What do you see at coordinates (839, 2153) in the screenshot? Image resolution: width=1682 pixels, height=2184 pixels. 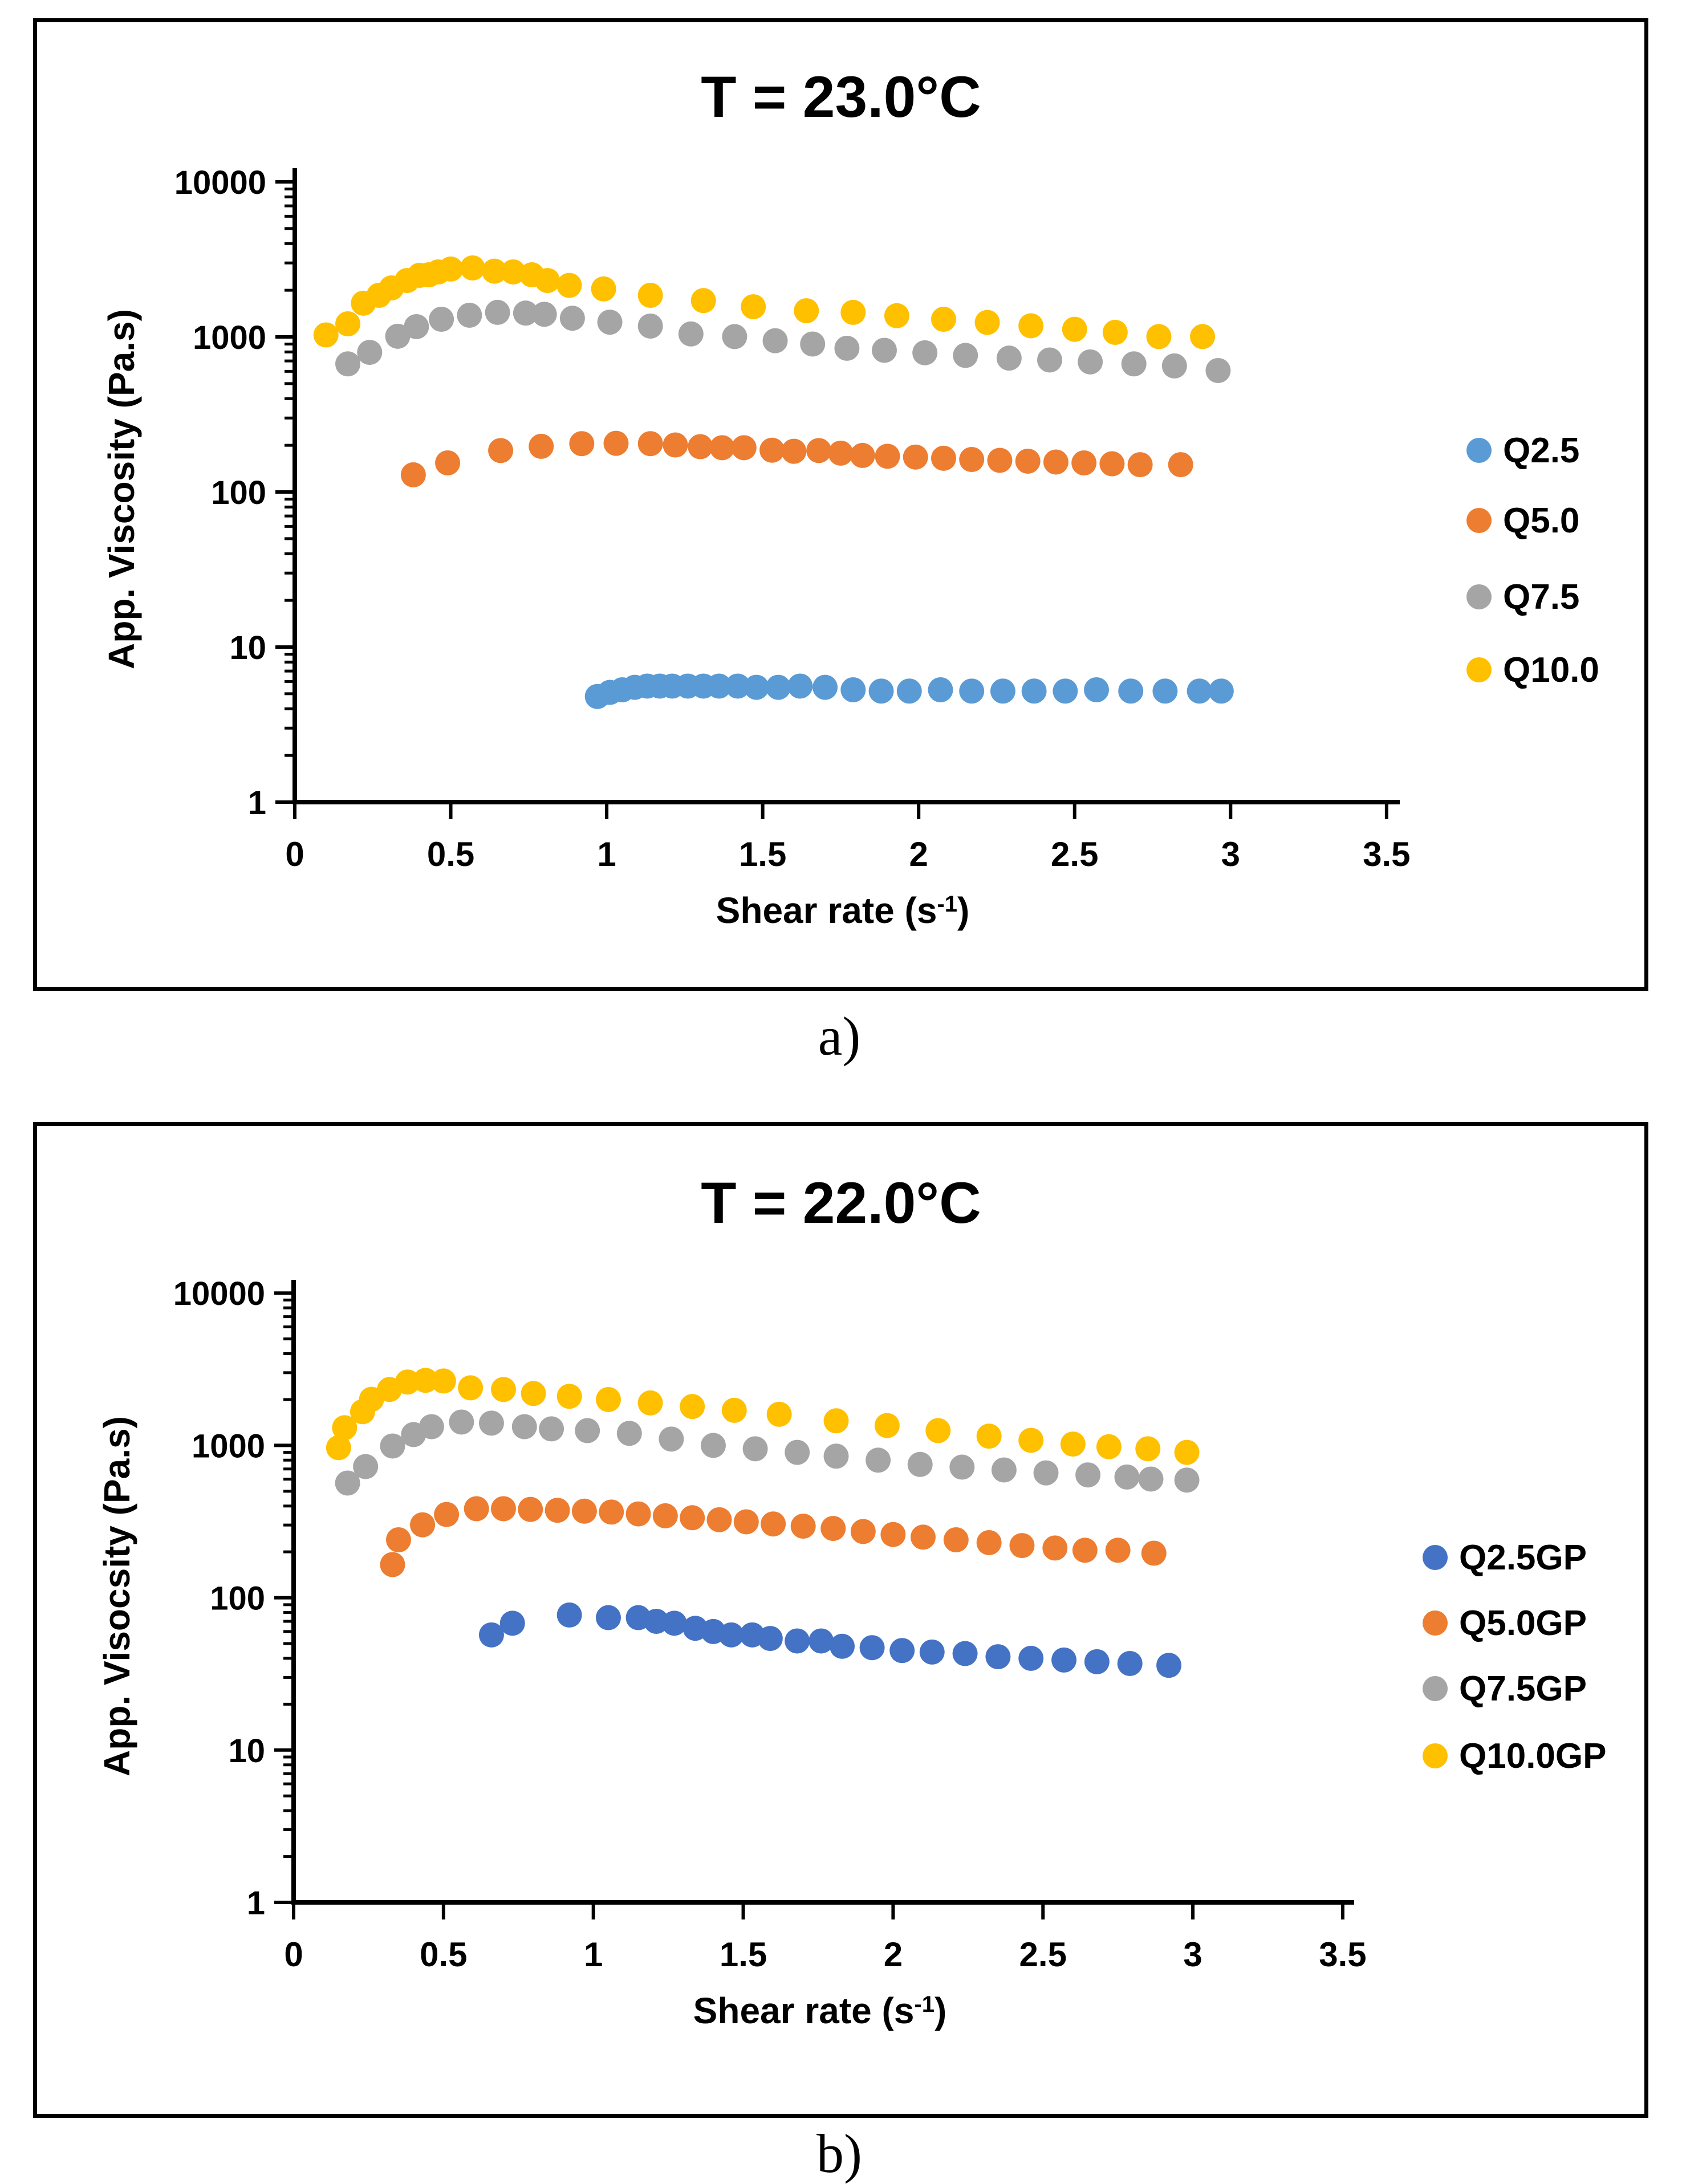 I see `panel-b-letter: b)` at bounding box center [839, 2153].